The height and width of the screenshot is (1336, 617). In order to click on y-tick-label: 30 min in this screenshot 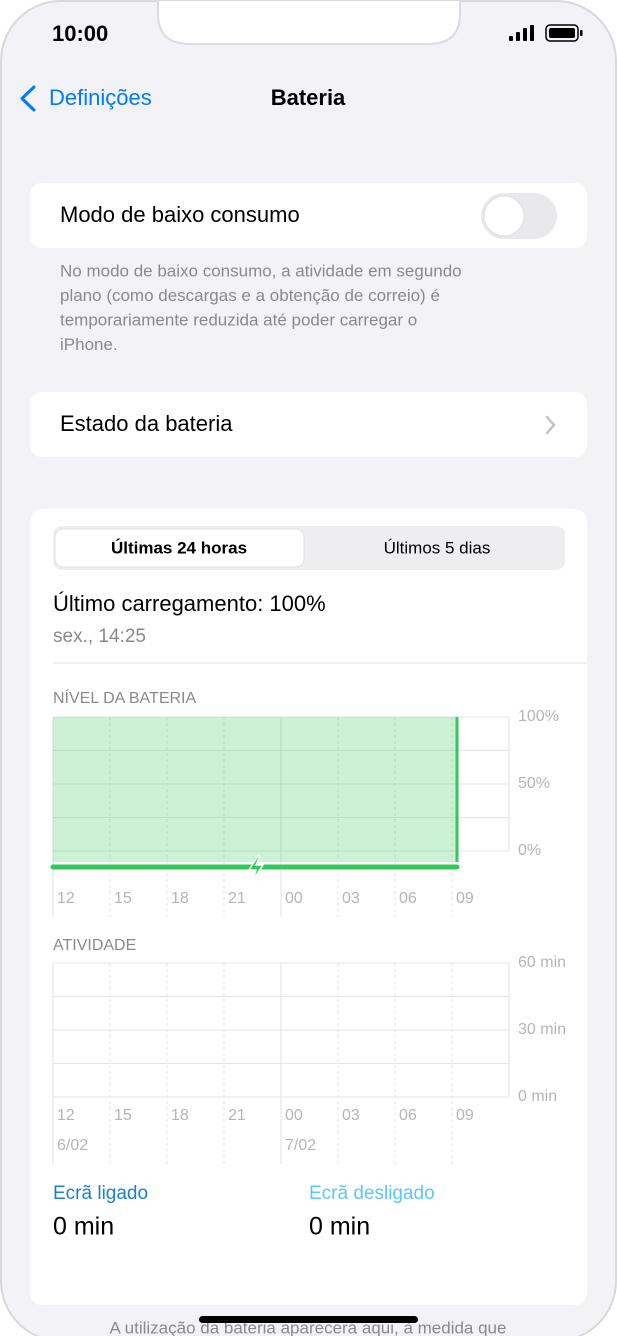, I will do `click(542, 1029)`.